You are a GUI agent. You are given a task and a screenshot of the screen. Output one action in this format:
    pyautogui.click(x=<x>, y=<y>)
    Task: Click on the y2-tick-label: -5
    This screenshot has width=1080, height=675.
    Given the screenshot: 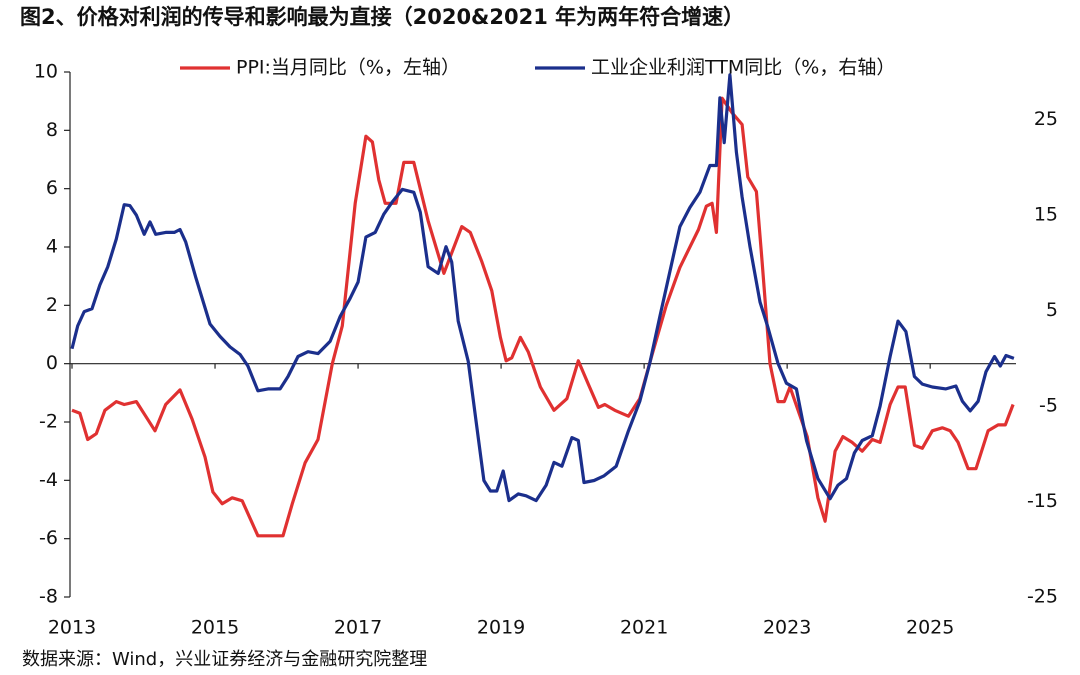 What is the action you would take?
    pyautogui.click(x=1048, y=406)
    